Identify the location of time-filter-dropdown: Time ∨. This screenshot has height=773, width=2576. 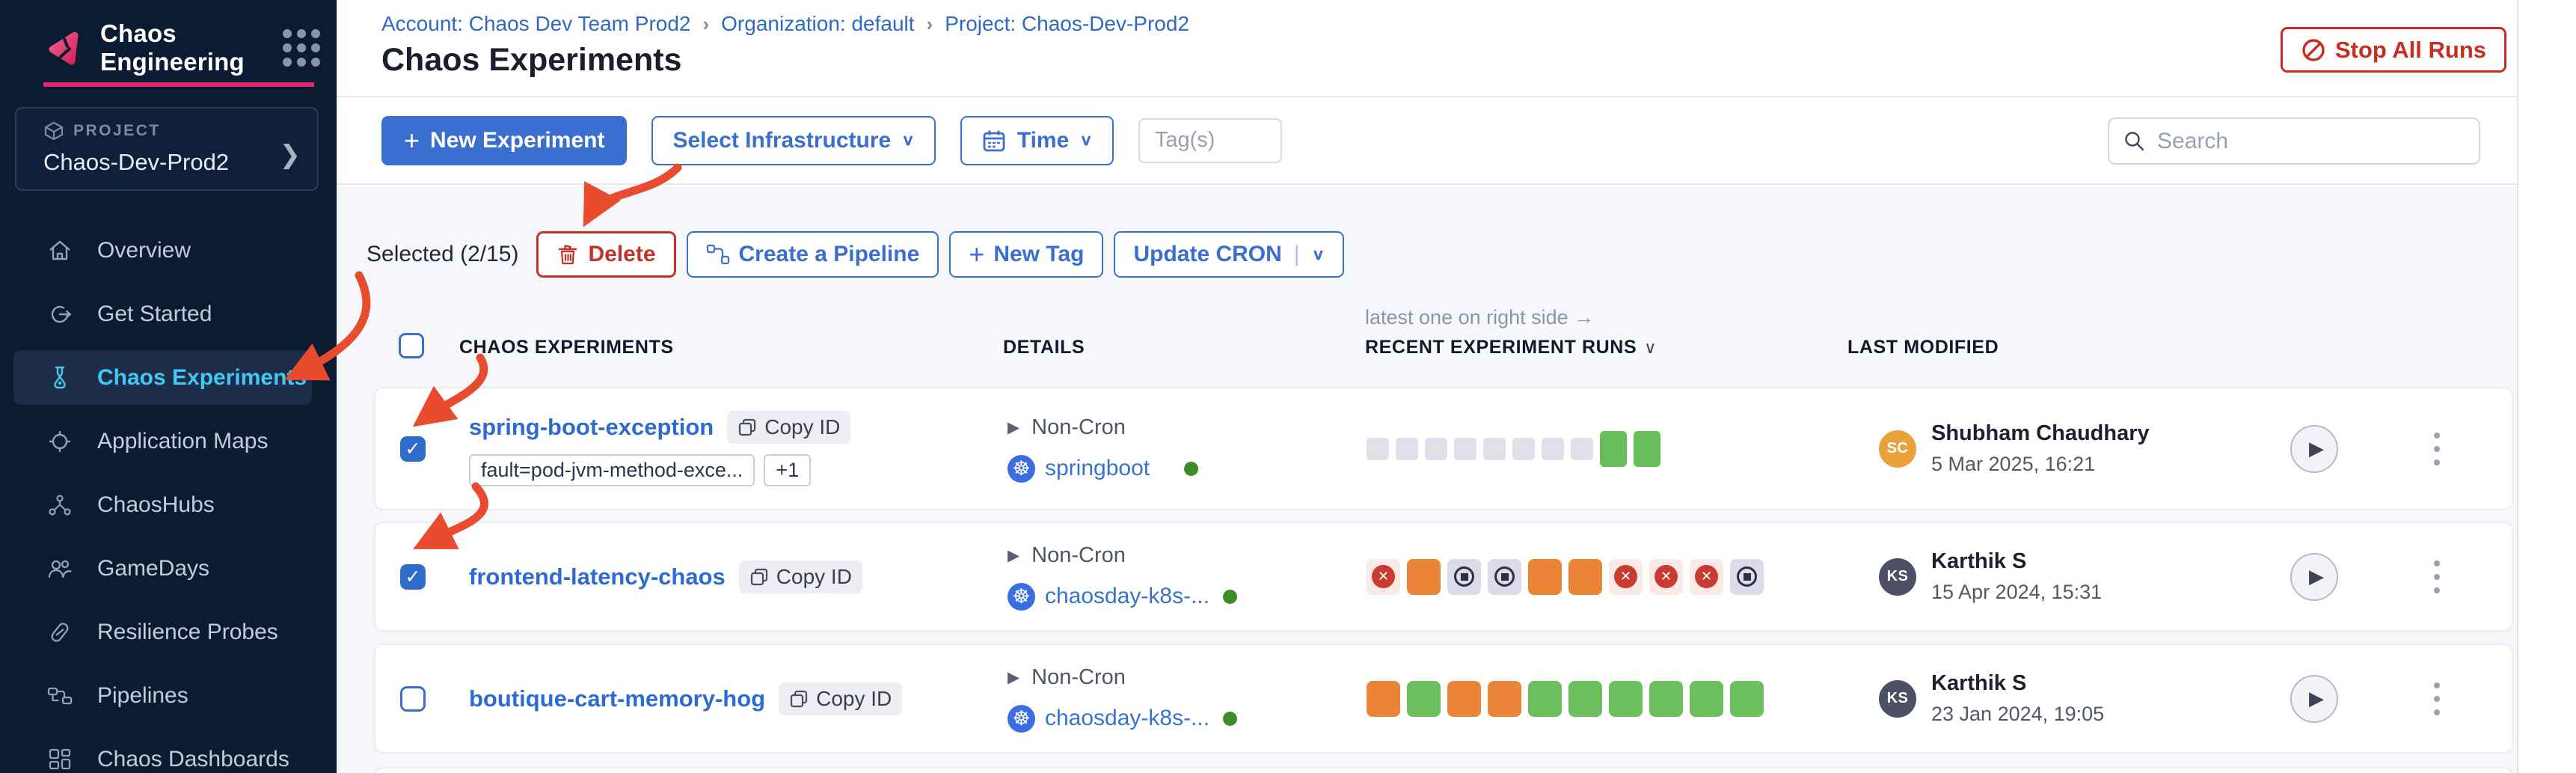
(1037, 140).